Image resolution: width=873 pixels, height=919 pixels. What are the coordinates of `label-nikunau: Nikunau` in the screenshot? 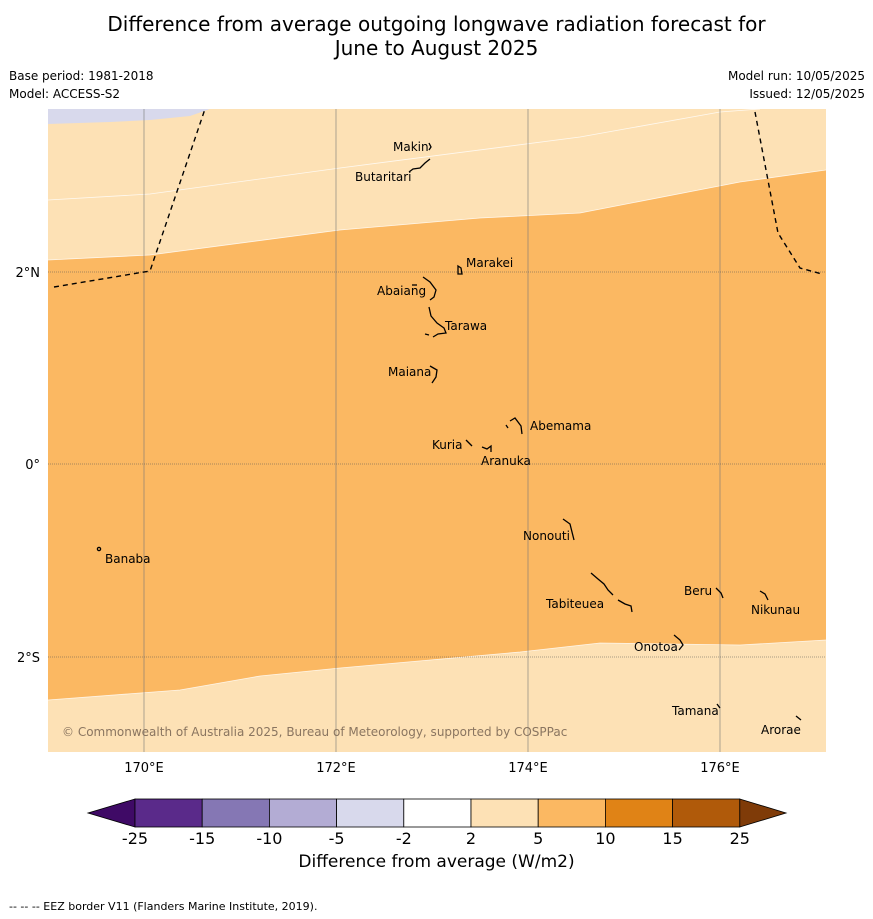 It's located at (775, 610).